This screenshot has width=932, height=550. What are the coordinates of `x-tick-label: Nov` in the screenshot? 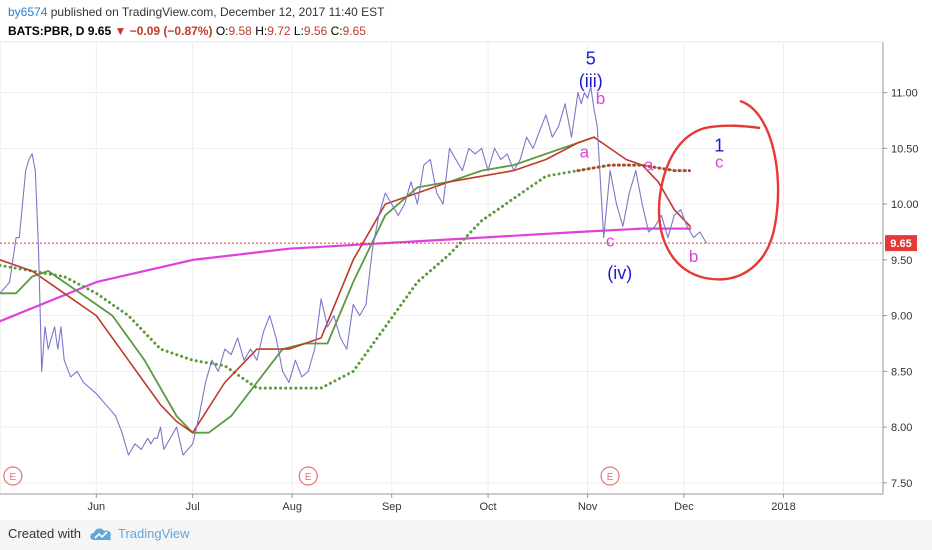 It's located at (588, 507).